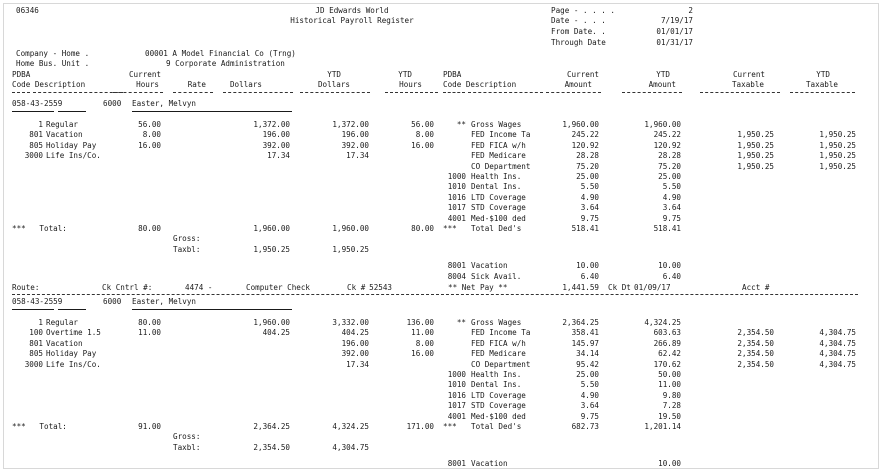 The height and width of the screenshot is (472, 882). I want to click on check-number: 52543, so click(380, 287).